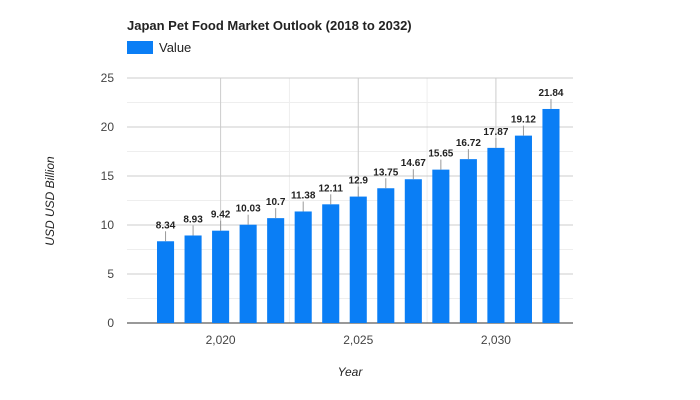  Describe the element at coordinates (110, 274) in the screenshot. I see `y-tick-label: 5` at that location.